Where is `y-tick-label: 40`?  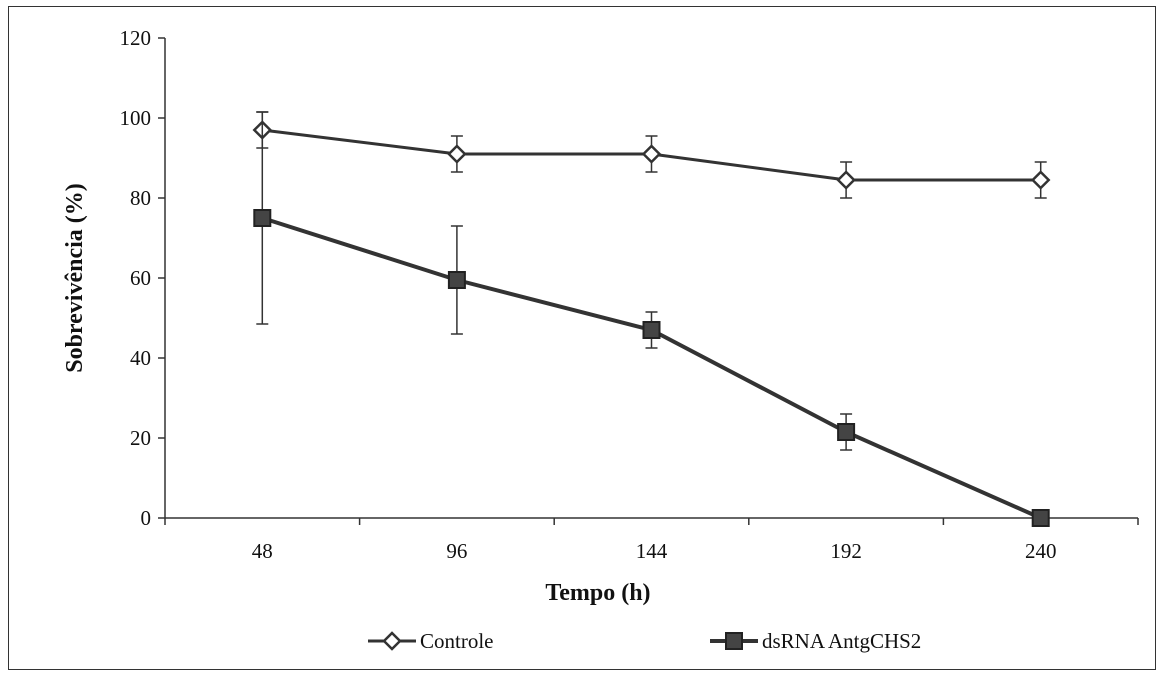 y-tick-label: 40 is located at coordinates (140, 358).